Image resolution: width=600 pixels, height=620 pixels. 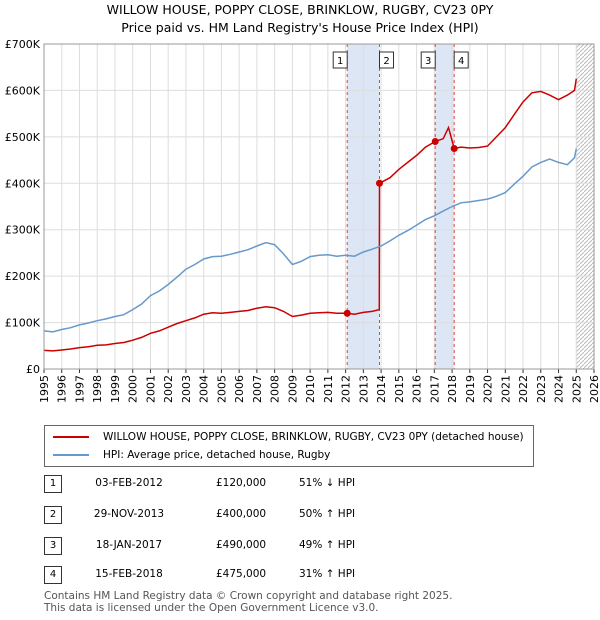 I want to click on transaction-hpi-diff: 31% ↑ HPI, so click(x=327, y=574).